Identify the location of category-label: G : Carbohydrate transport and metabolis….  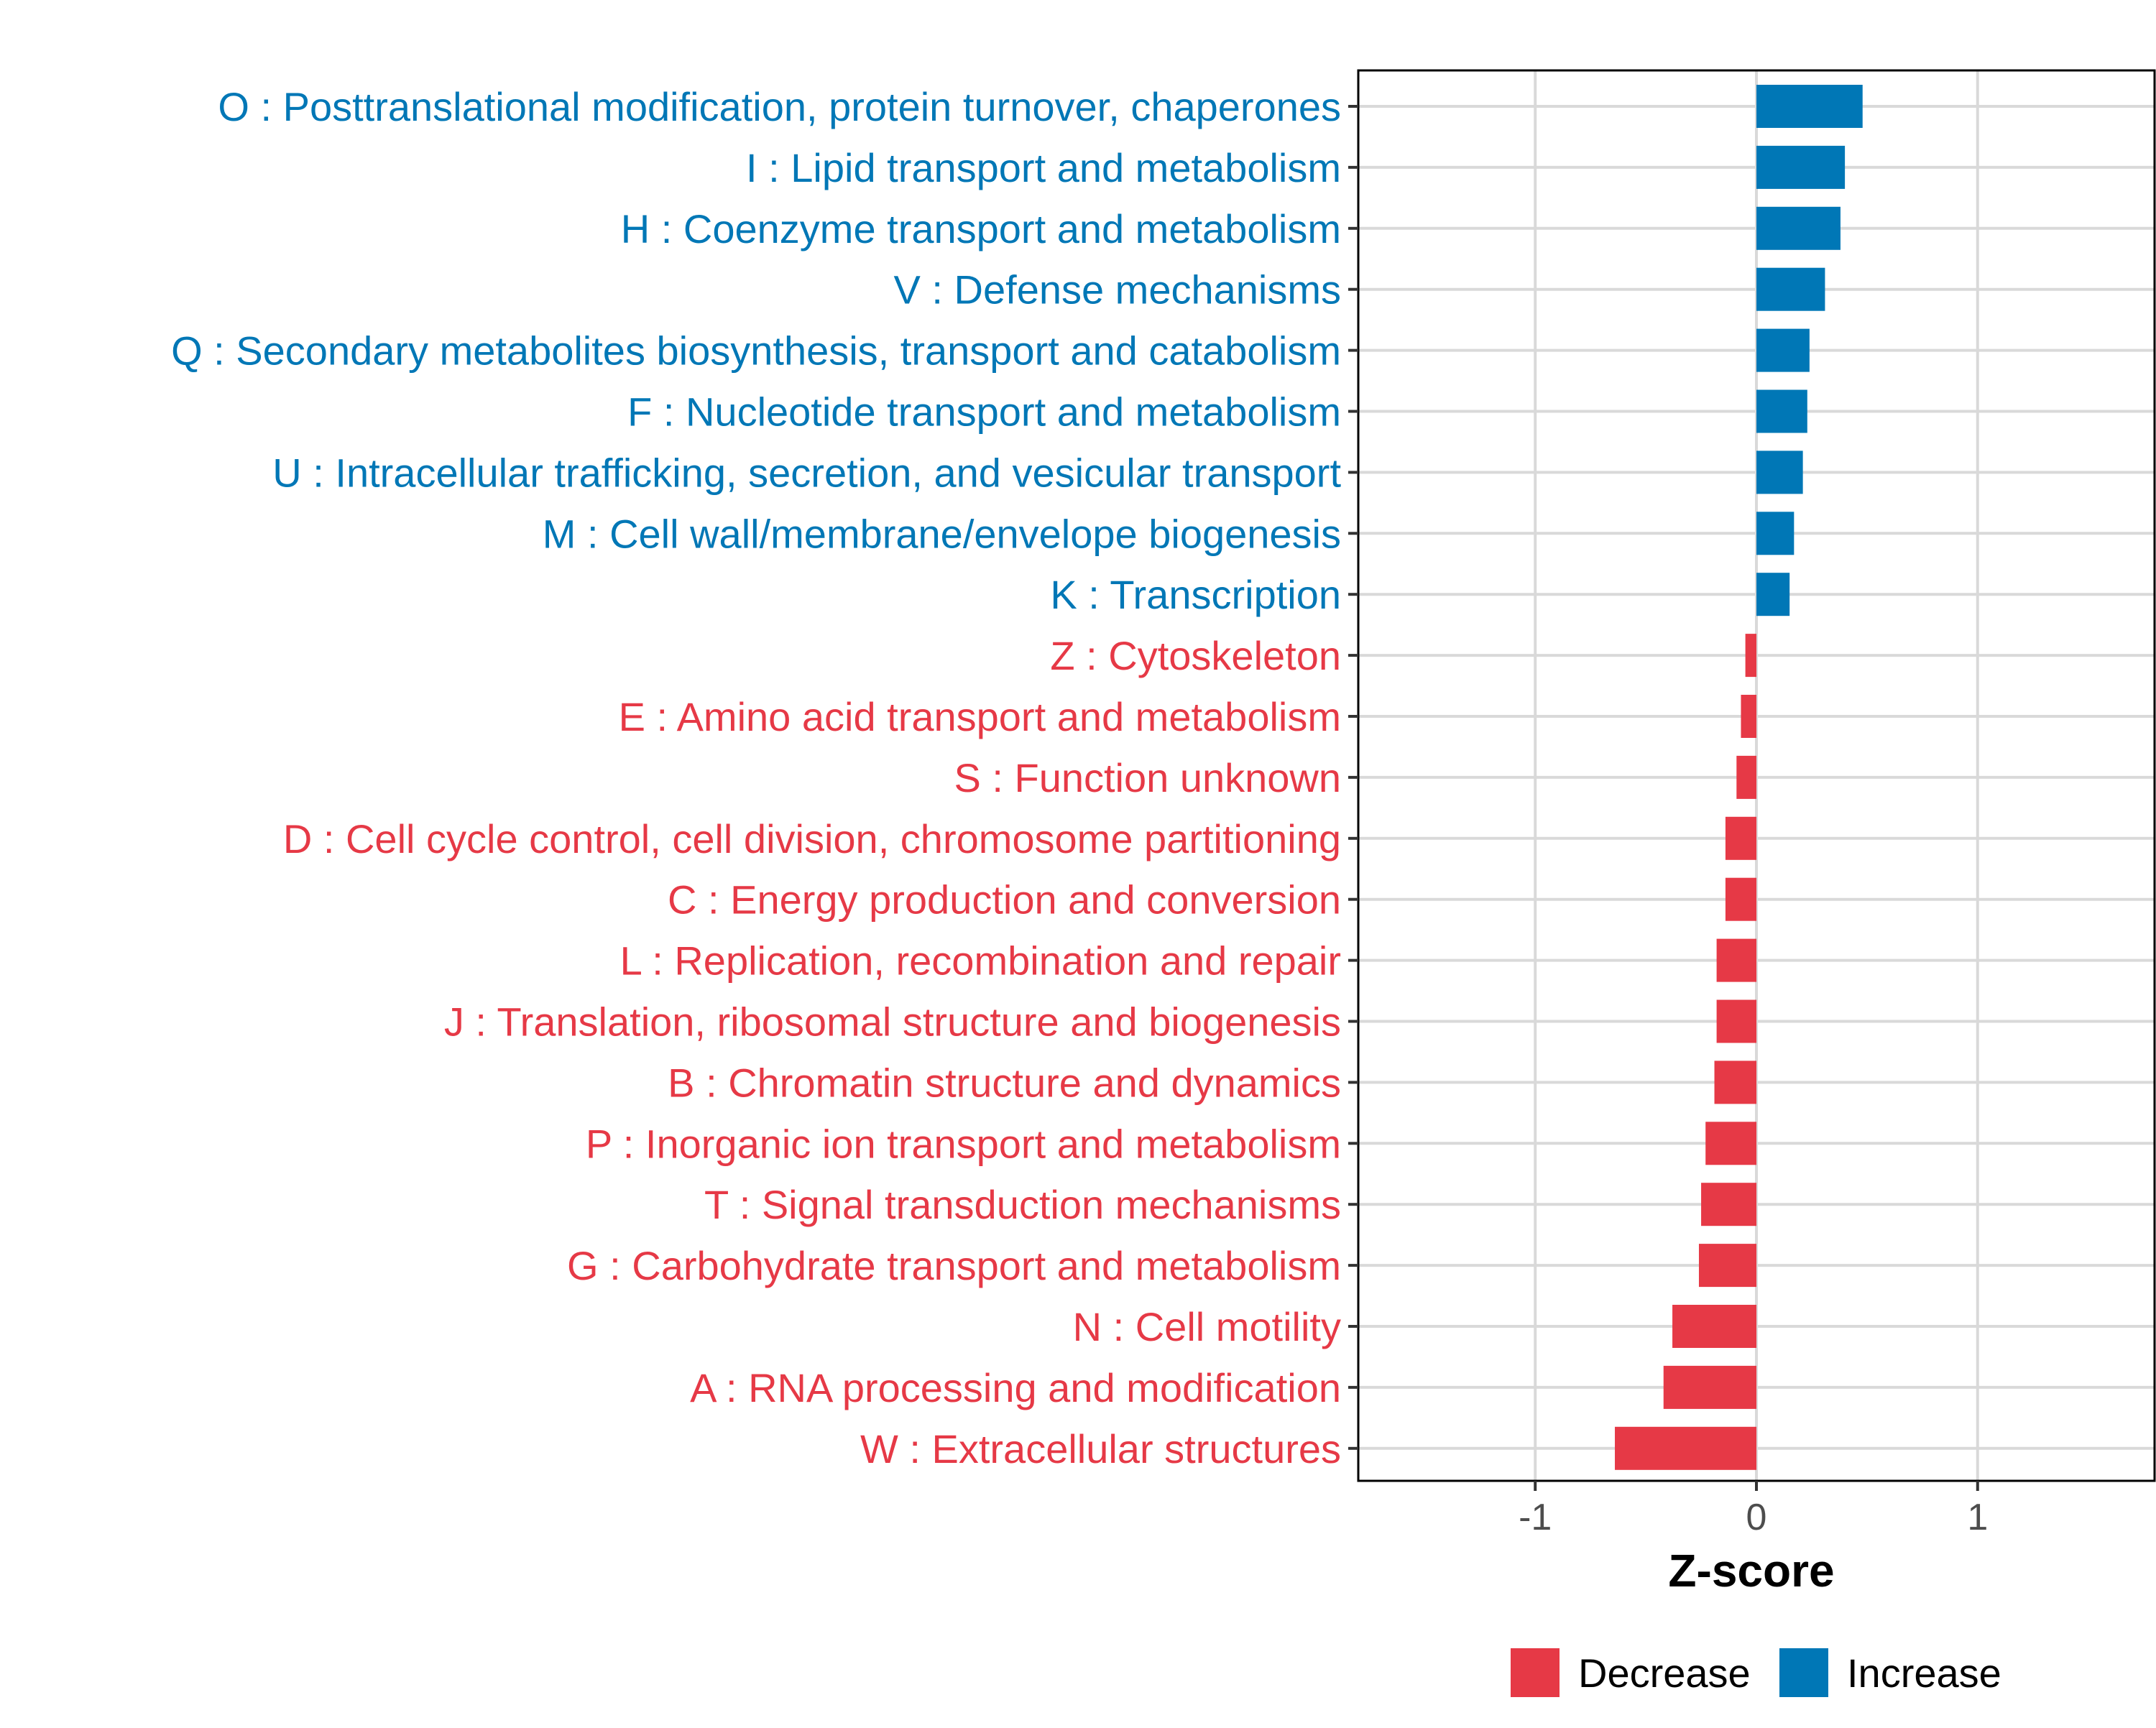
(954, 1265).